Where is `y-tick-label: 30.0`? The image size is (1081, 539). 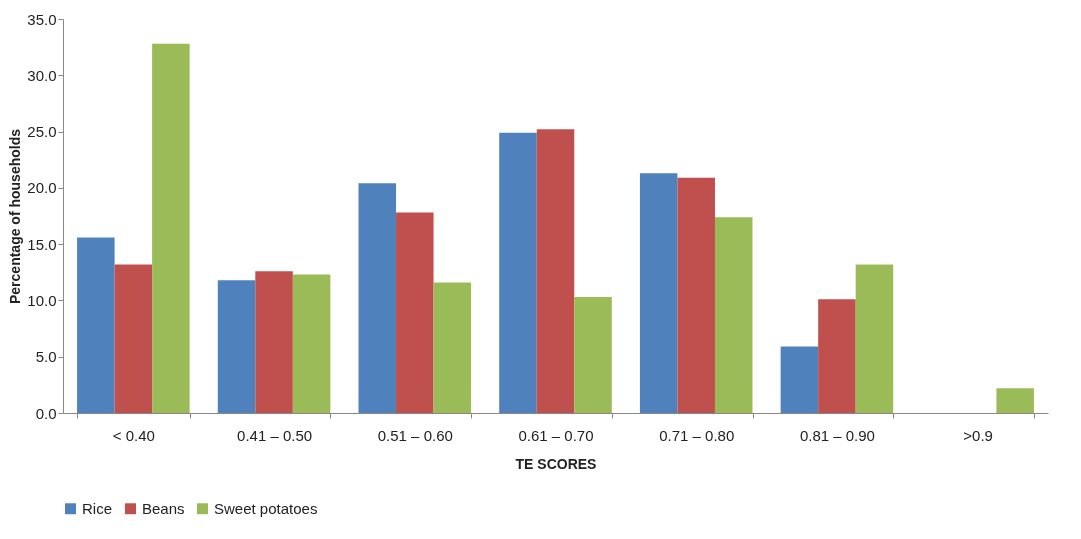 y-tick-label: 30.0 is located at coordinates (42, 75).